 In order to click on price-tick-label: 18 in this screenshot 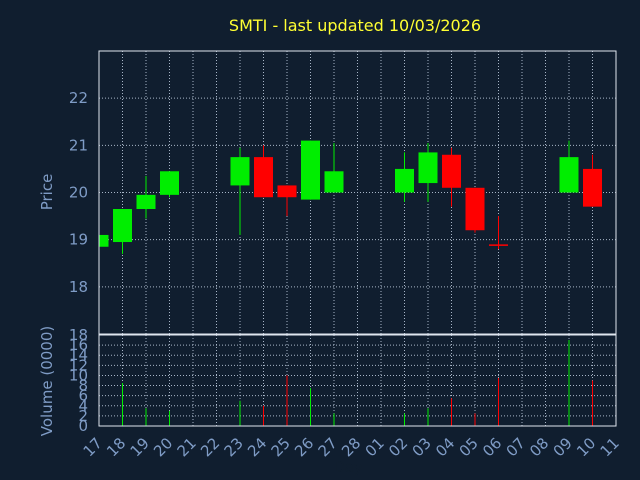, I will do `click(78, 287)`.